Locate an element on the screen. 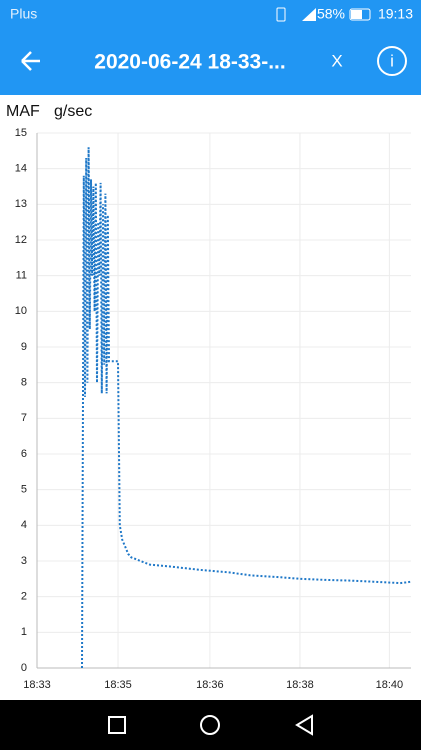 The width and height of the screenshot is (421, 750). home-button is located at coordinates (210, 725).